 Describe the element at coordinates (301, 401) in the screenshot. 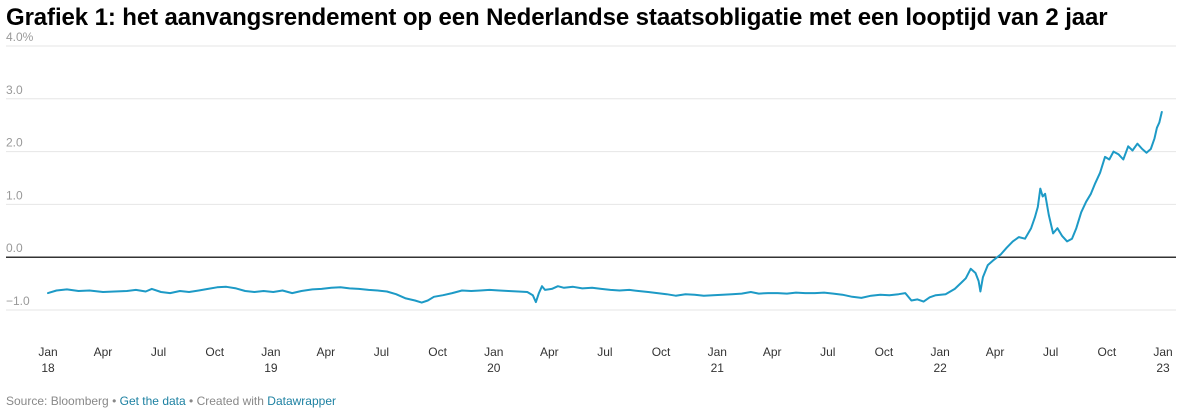

I see `datawrapper-link: Datawrapper` at that location.